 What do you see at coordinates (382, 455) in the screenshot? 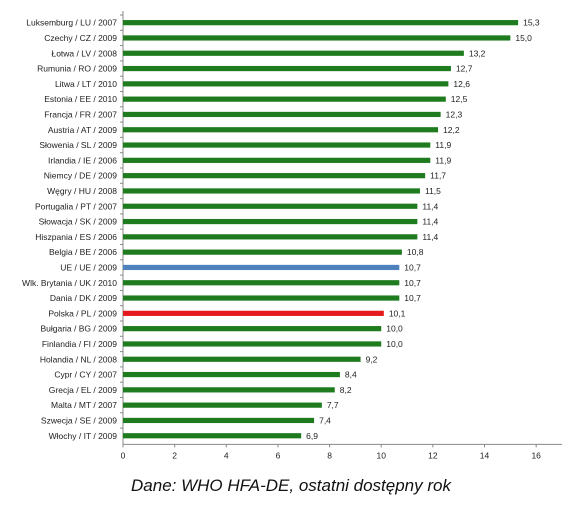
I see `x-tick-label: 10` at bounding box center [382, 455].